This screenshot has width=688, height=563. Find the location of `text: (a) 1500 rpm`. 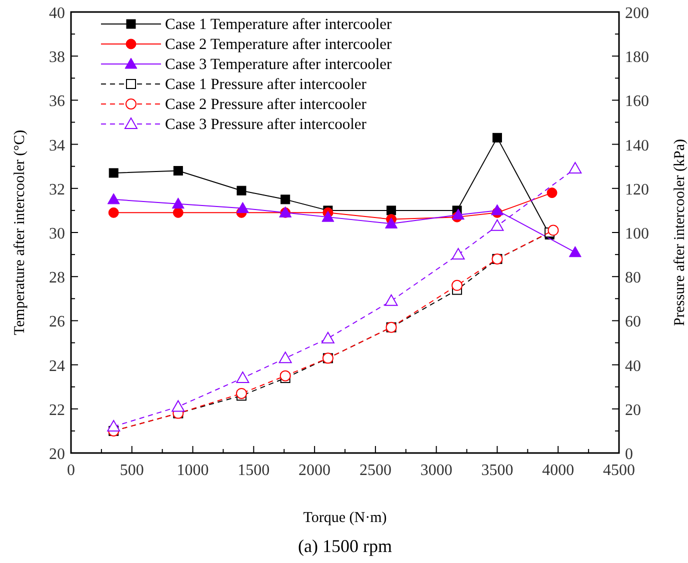

text: (a) 1500 rpm is located at coordinates (345, 546).